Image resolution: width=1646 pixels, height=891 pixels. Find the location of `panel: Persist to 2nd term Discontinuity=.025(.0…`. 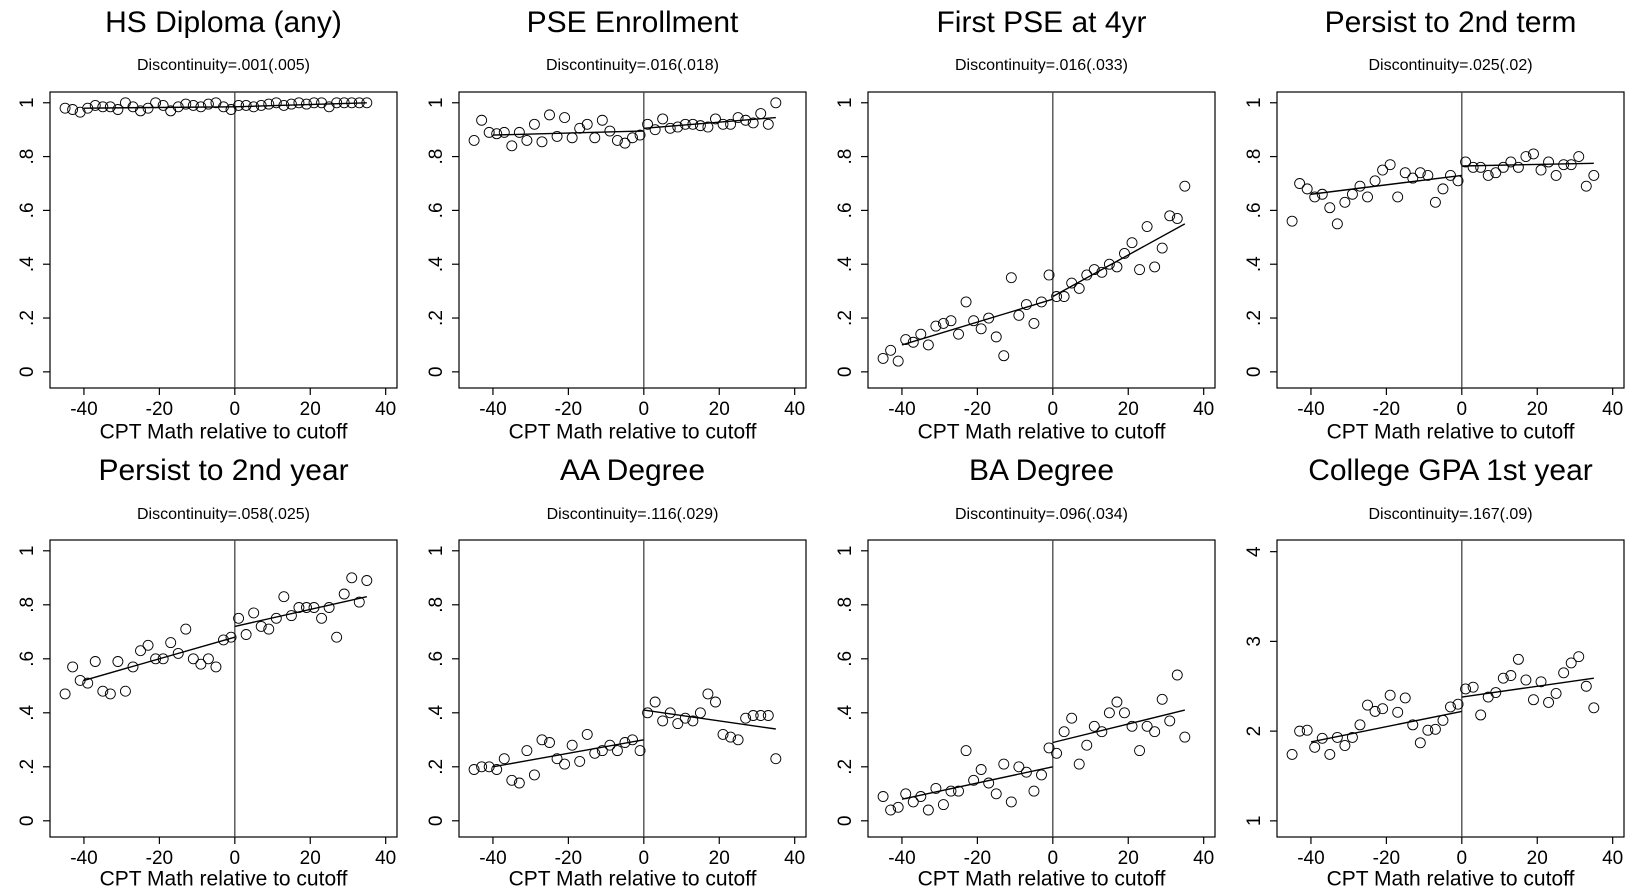

panel: Persist to 2nd term Discontinuity=.025(.0… is located at coordinates (1434, 225).